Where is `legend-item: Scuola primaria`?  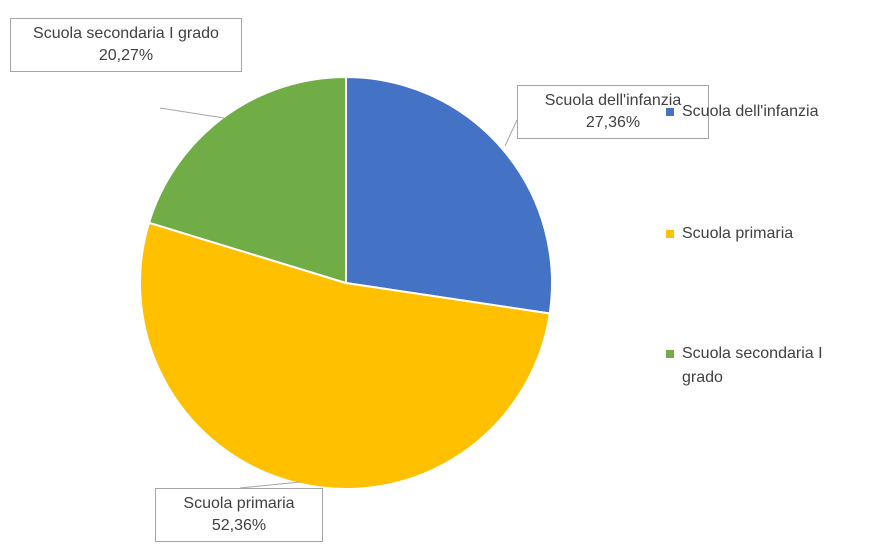 legend-item: Scuola primaria is located at coordinates (766, 234).